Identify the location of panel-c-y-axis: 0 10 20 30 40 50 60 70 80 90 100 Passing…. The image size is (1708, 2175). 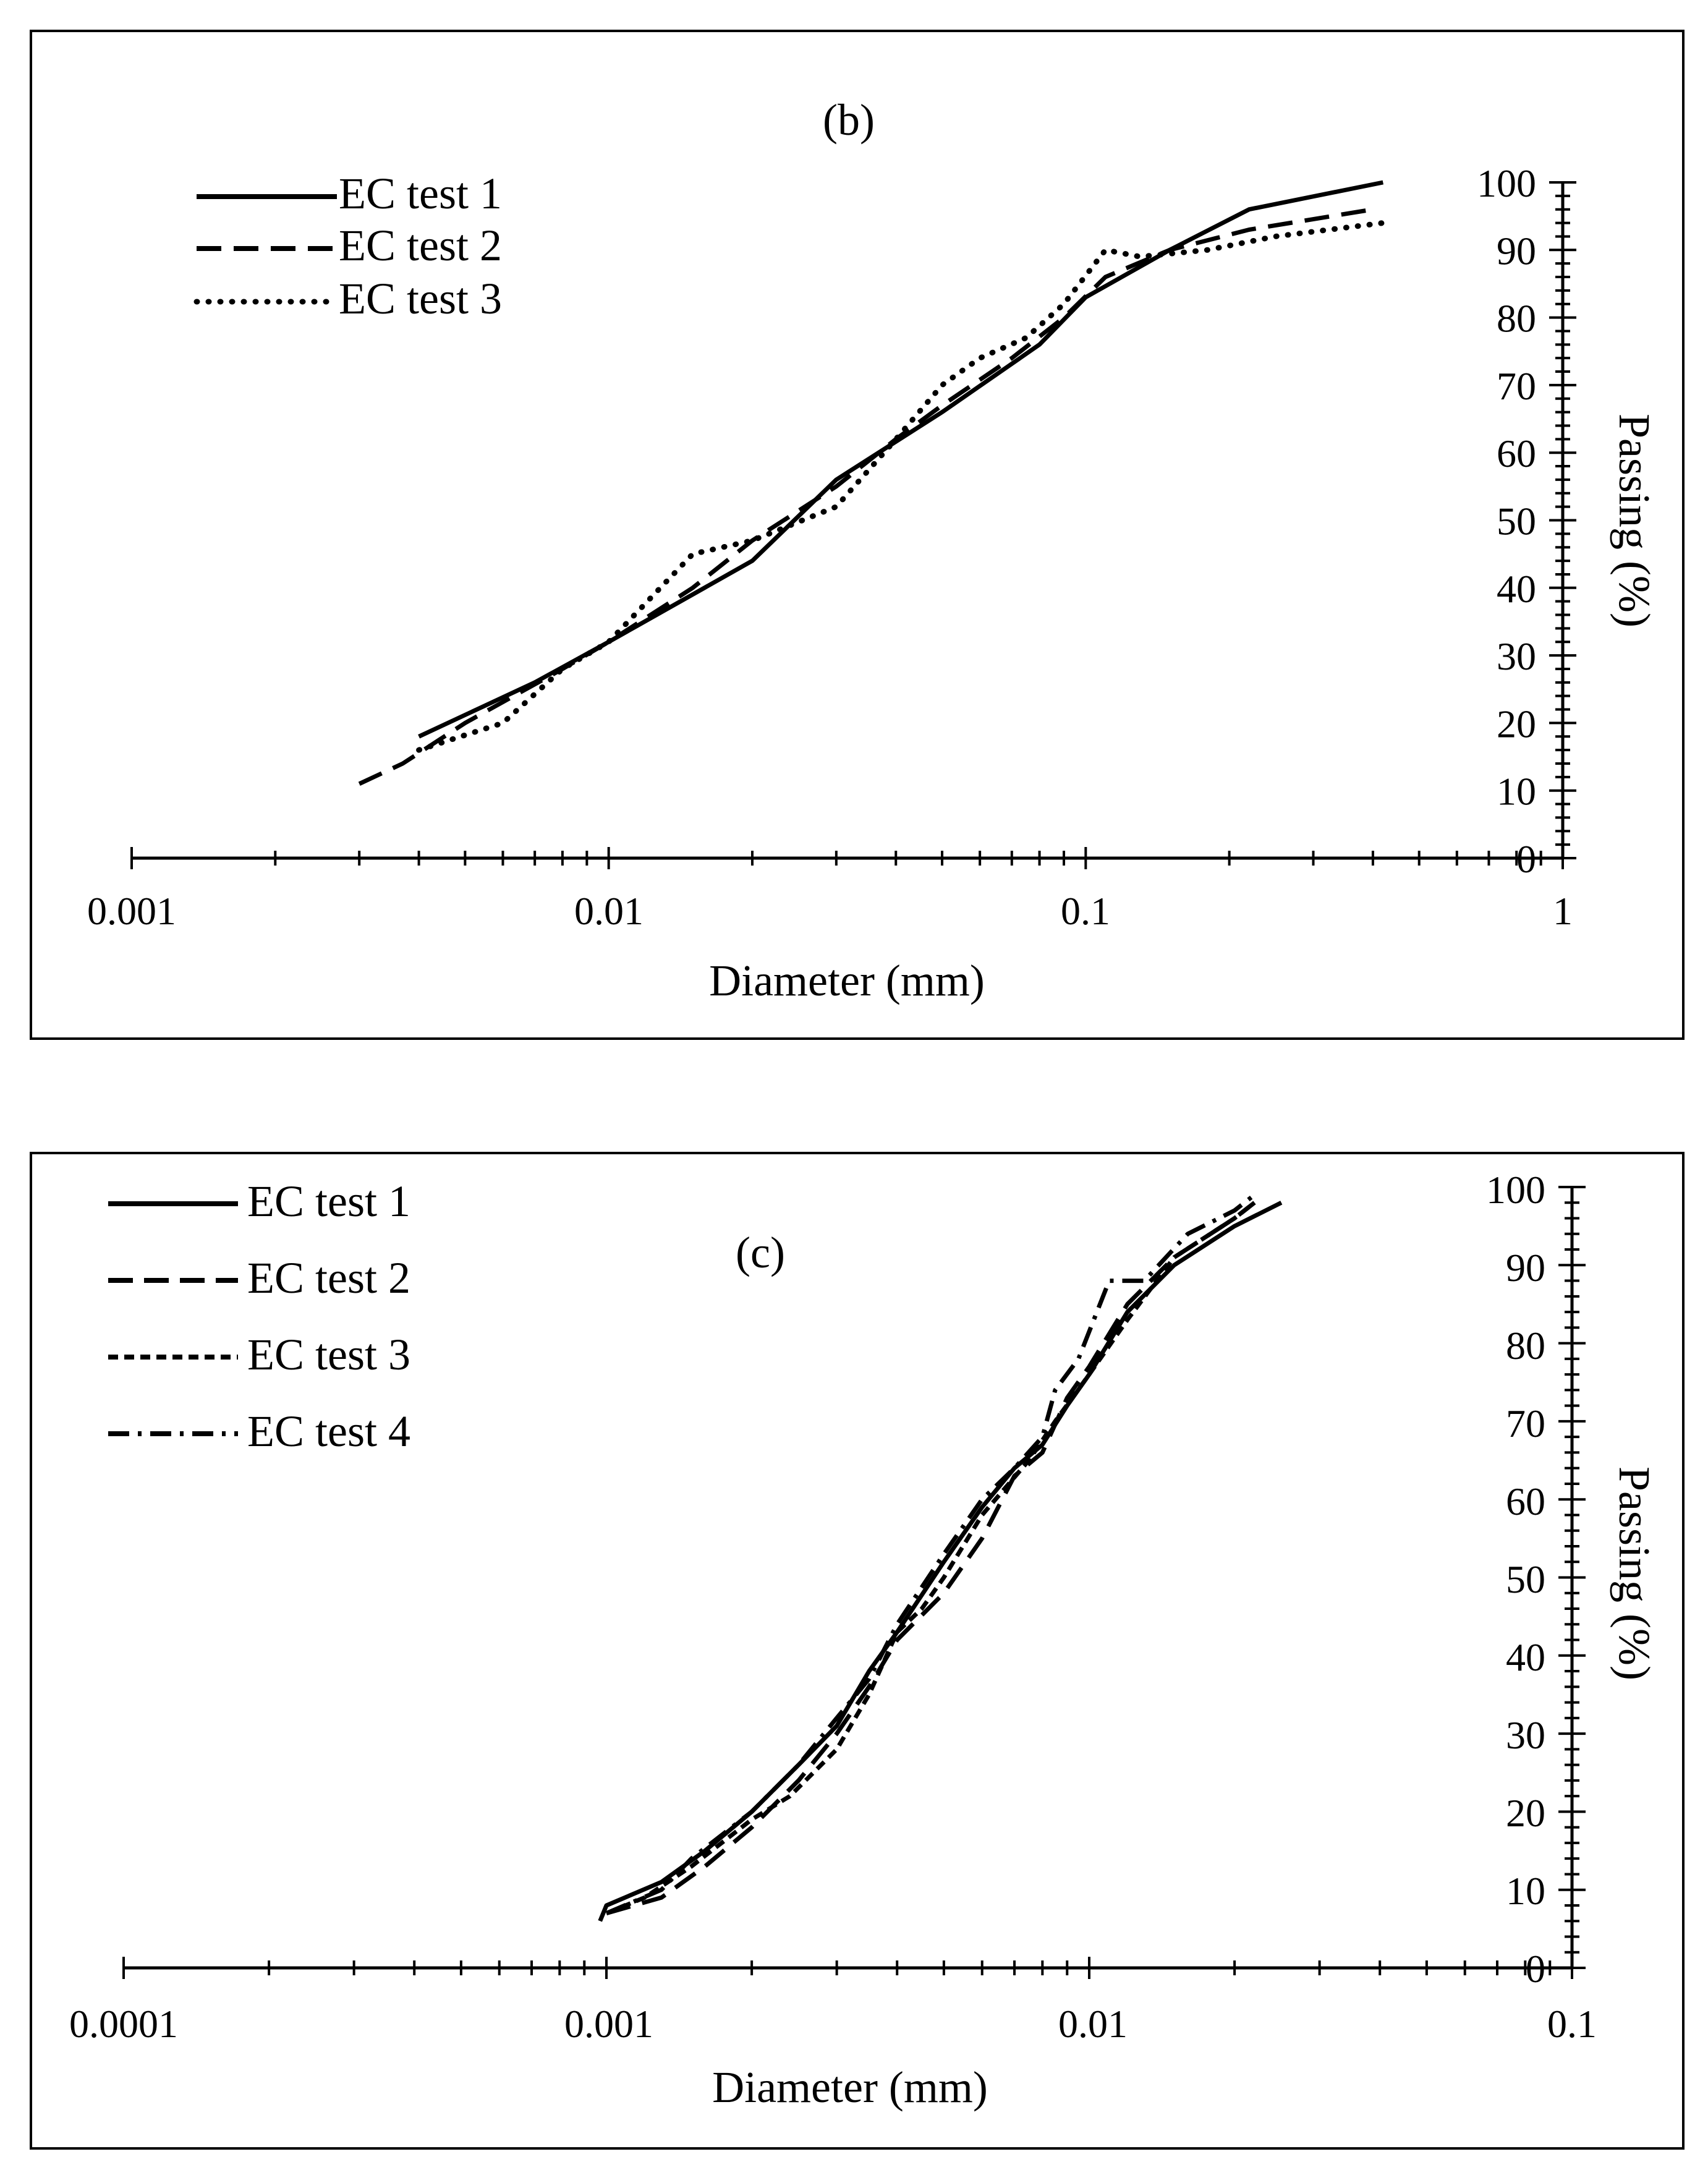
(1572, 1579).